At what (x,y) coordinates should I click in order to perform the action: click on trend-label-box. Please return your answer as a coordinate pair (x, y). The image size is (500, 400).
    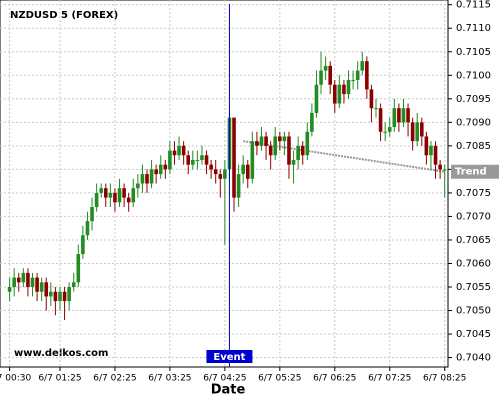
    Looking at the image, I should click on (475, 171).